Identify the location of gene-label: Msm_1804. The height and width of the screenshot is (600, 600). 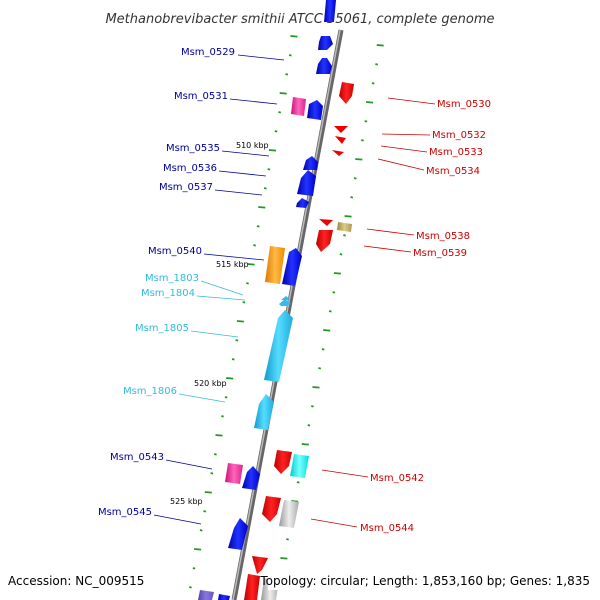
(168, 293).